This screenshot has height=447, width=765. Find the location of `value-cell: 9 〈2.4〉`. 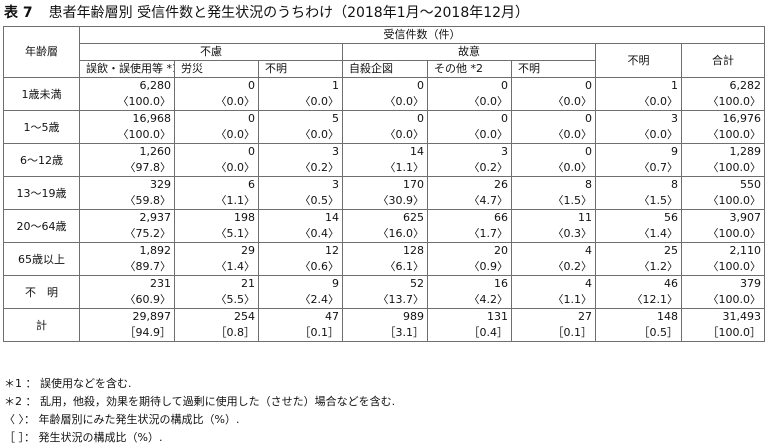

value-cell: 9 〈2.4〉 is located at coordinates (300, 292).